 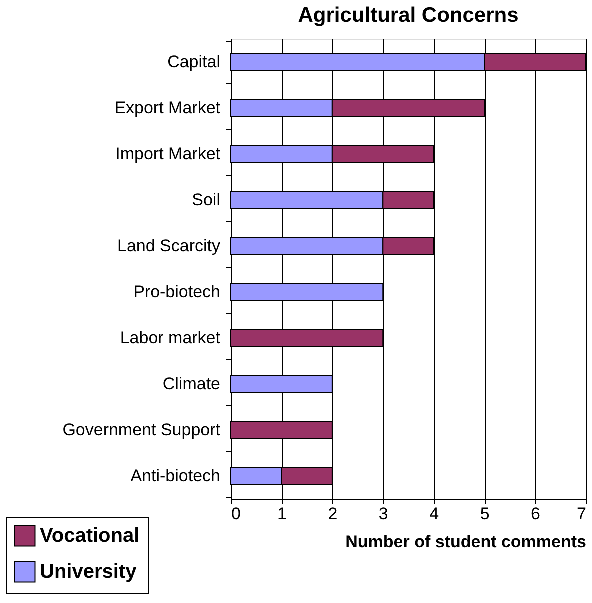 What do you see at coordinates (167, 108) in the screenshot?
I see `y-tick-label: Export Market` at bounding box center [167, 108].